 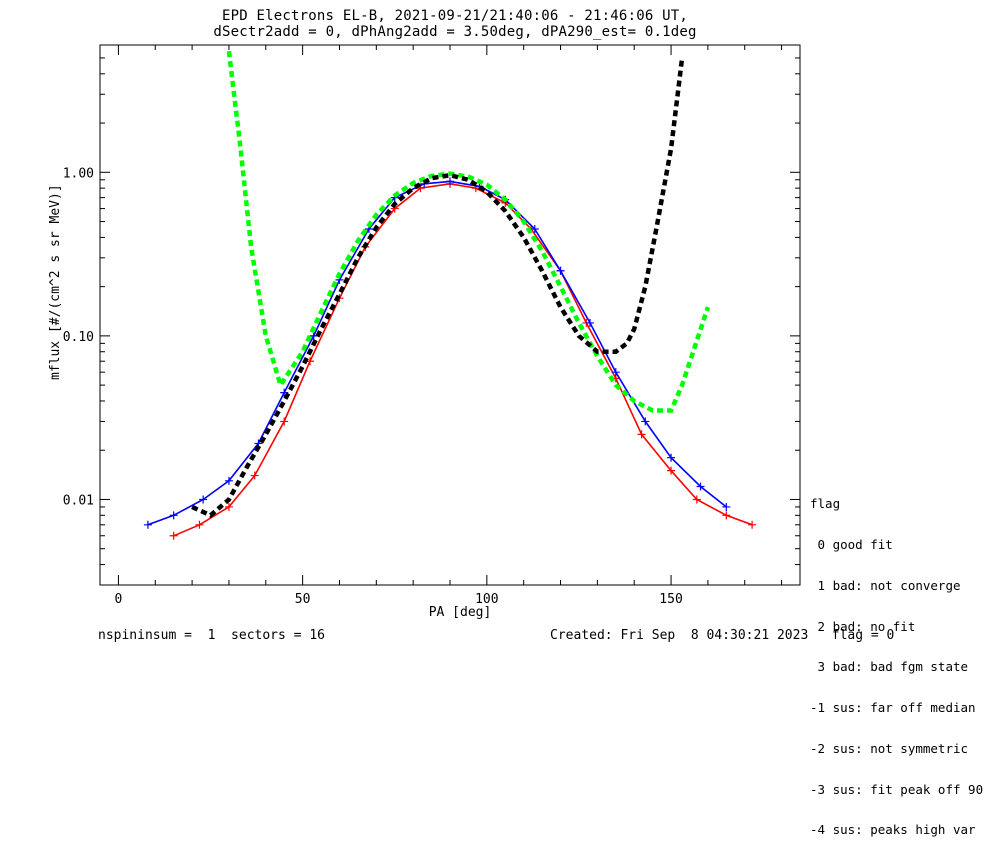 What do you see at coordinates (78, 500) in the screenshot?
I see `y-tick-label: 0.01` at bounding box center [78, 500].